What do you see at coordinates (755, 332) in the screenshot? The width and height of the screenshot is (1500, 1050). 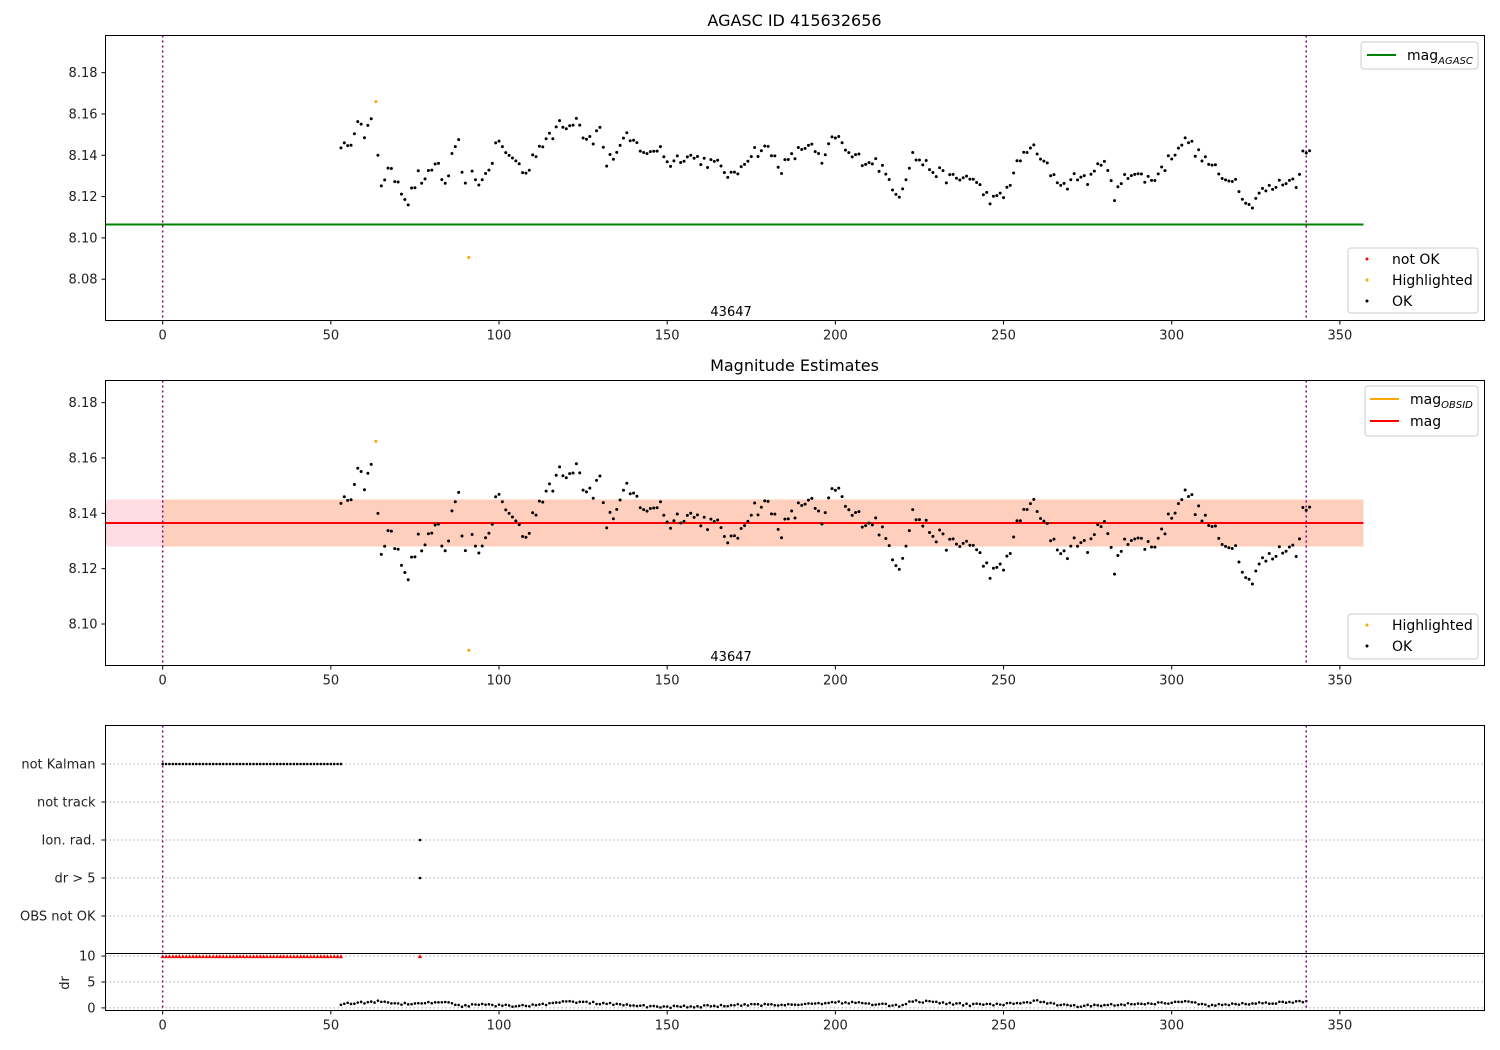 I see `panel-agasc-x-ticks: 0 50 100 150 200 250 300 350` at bounding box center [755, 332].